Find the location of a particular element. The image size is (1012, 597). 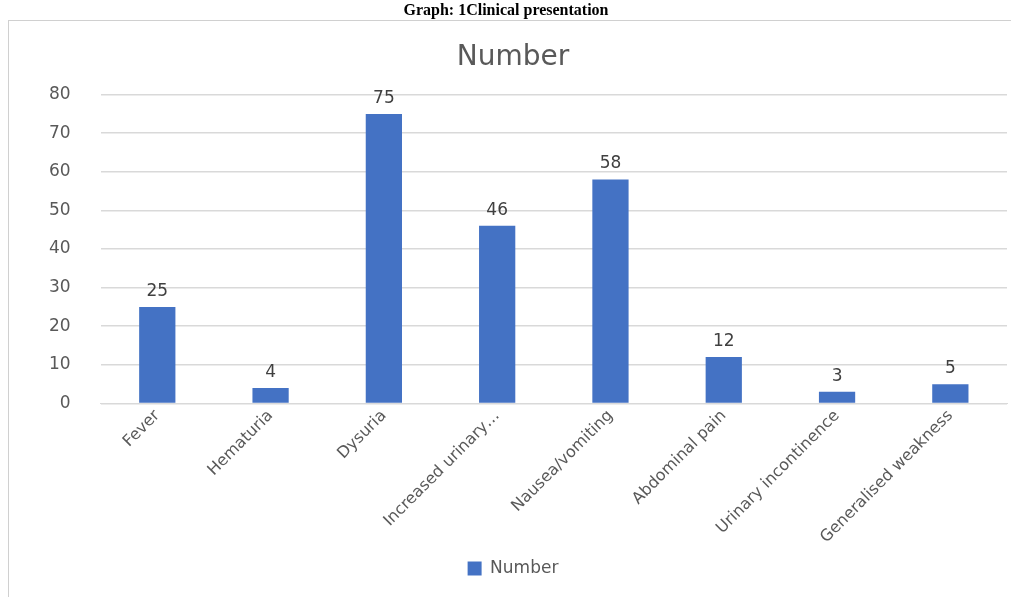

y-tick-label: 40 is located at coordinates (59, 247).